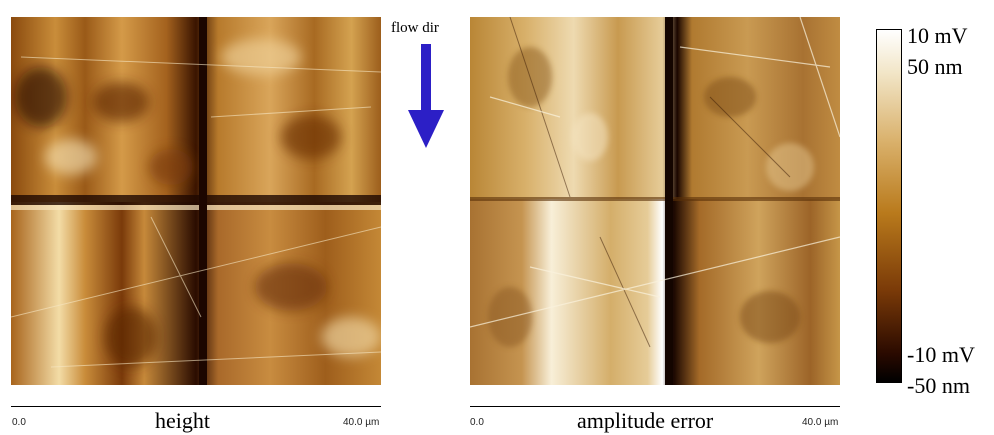 Image resolution: width=994 pixels, height=435 pixels. Describe the element at coordinates (820, 422) in the screenshot. I see `amplitude-axis-max: 40.0 µm` at that location.